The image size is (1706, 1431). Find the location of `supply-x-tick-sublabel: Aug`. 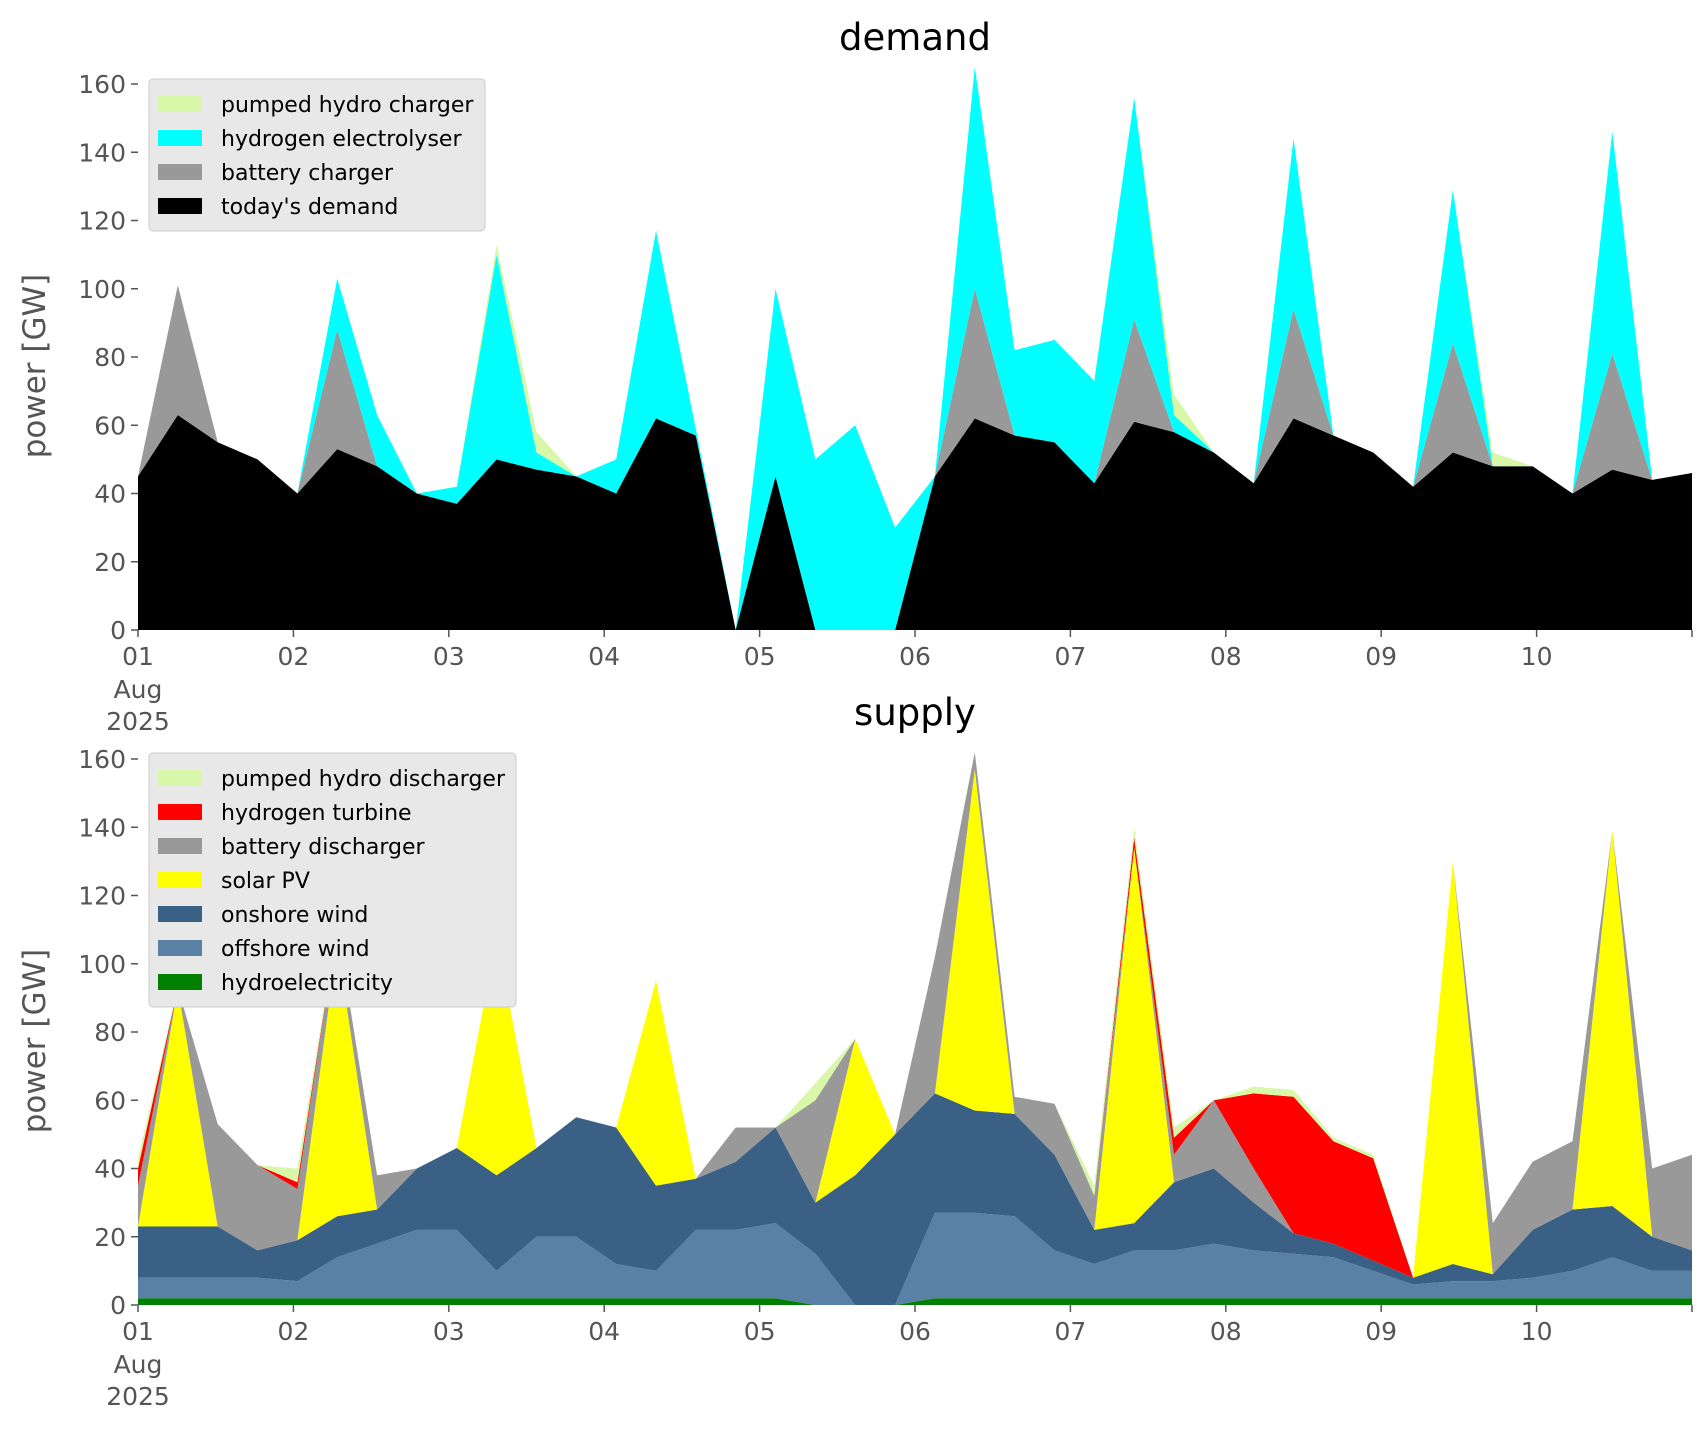

supply-x-tick-sublabel: Aug is located at coordinates (138, 1364).